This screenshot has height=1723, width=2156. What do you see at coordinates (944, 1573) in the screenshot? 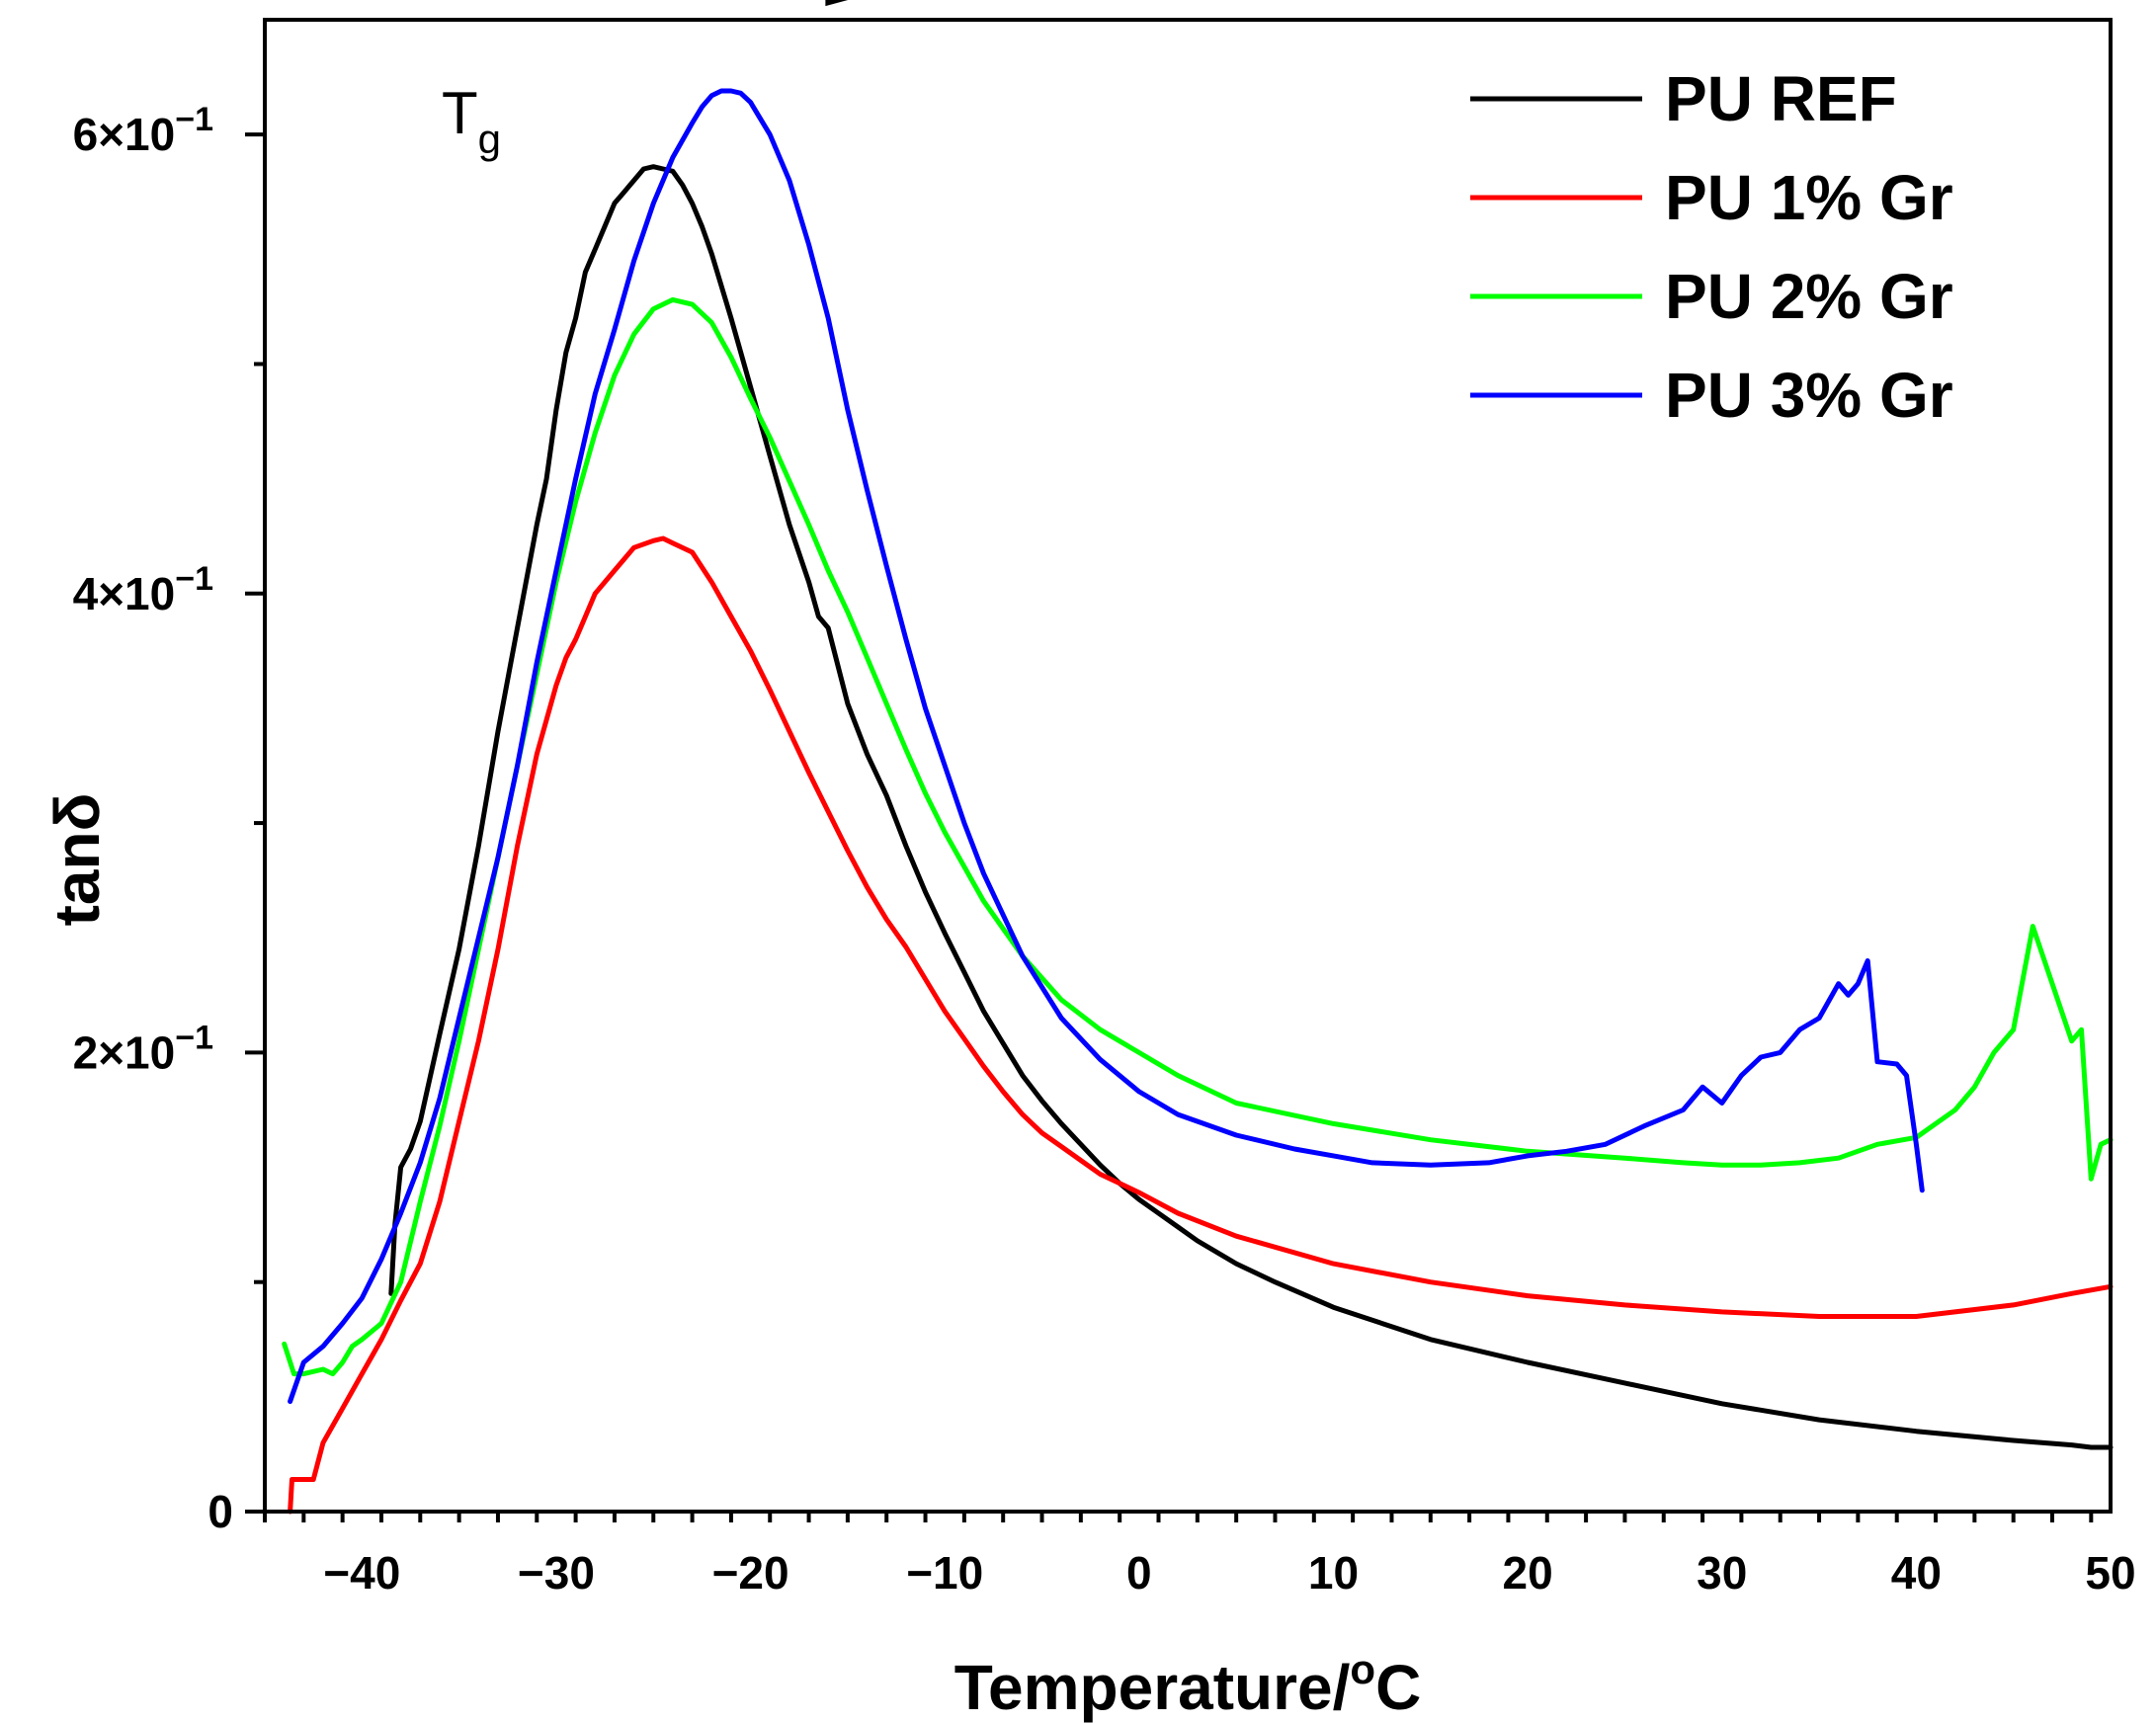
I see `x-tick-label-3: −10` at bounding box center [944, 1573].